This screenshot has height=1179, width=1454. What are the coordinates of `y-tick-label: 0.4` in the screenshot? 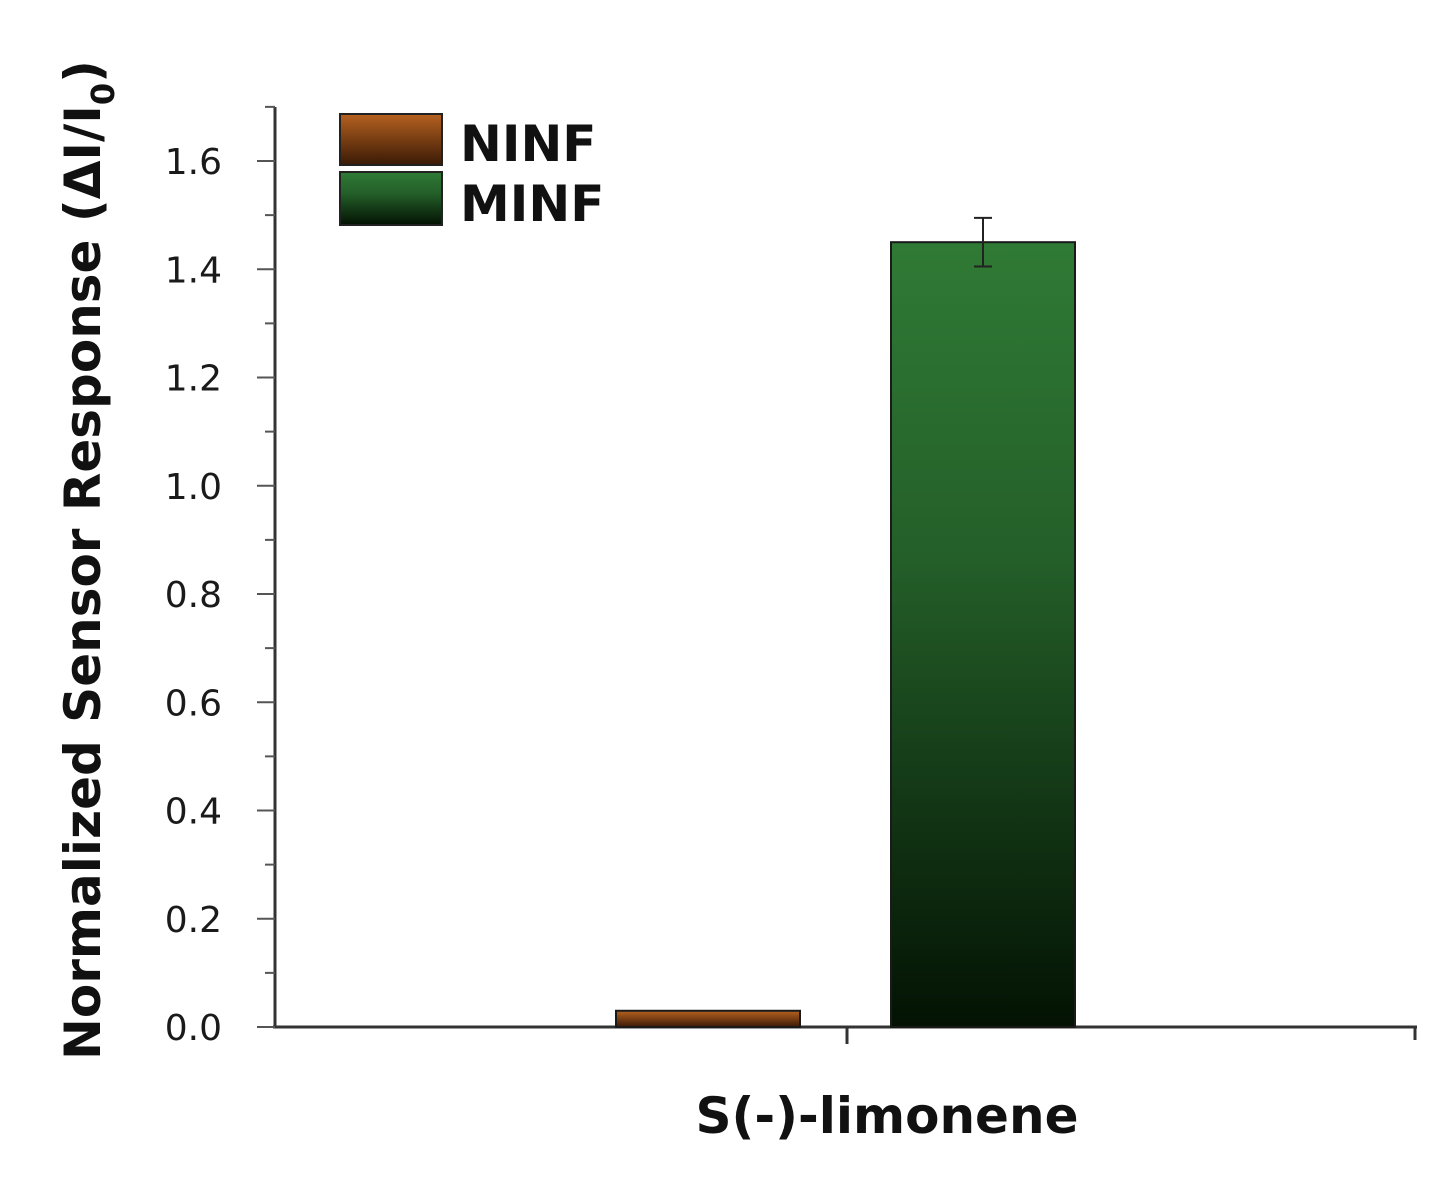 It's located at (193, 812).